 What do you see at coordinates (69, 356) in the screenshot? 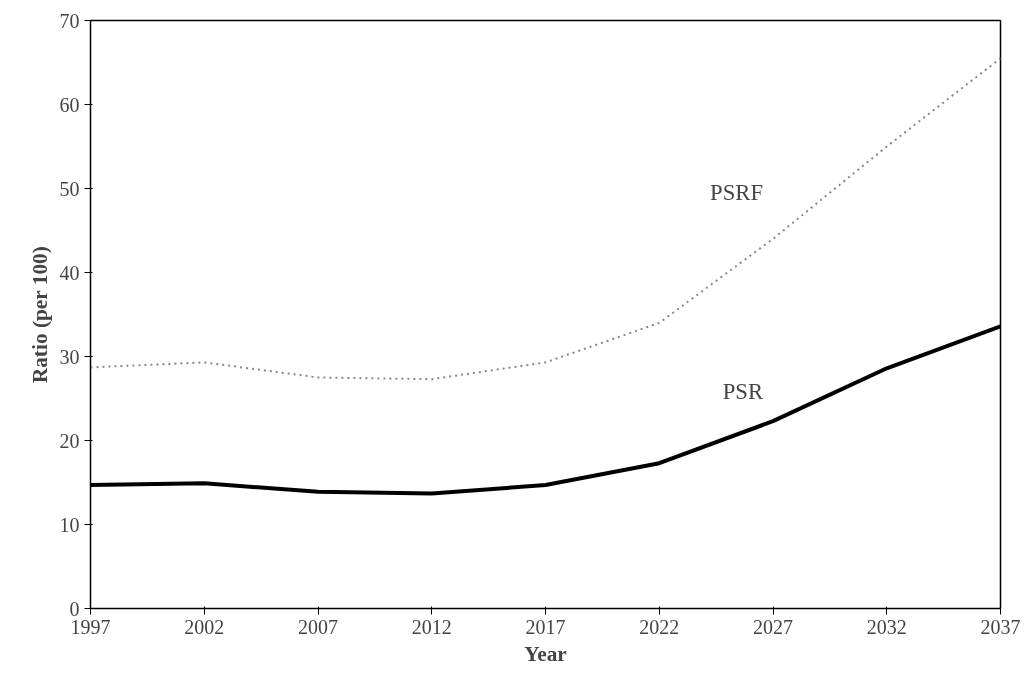
I see `y-tick-label: 30` at bounding box center [69, 356].